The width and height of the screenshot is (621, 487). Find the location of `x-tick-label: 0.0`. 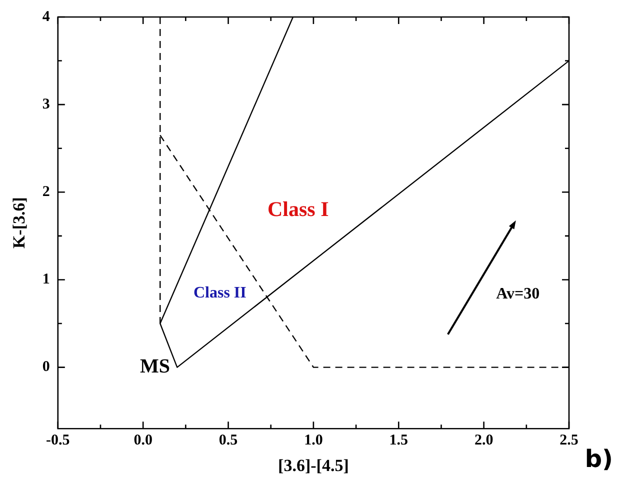

x-tick-label: 0.0 is located at coordinates (143, 440).